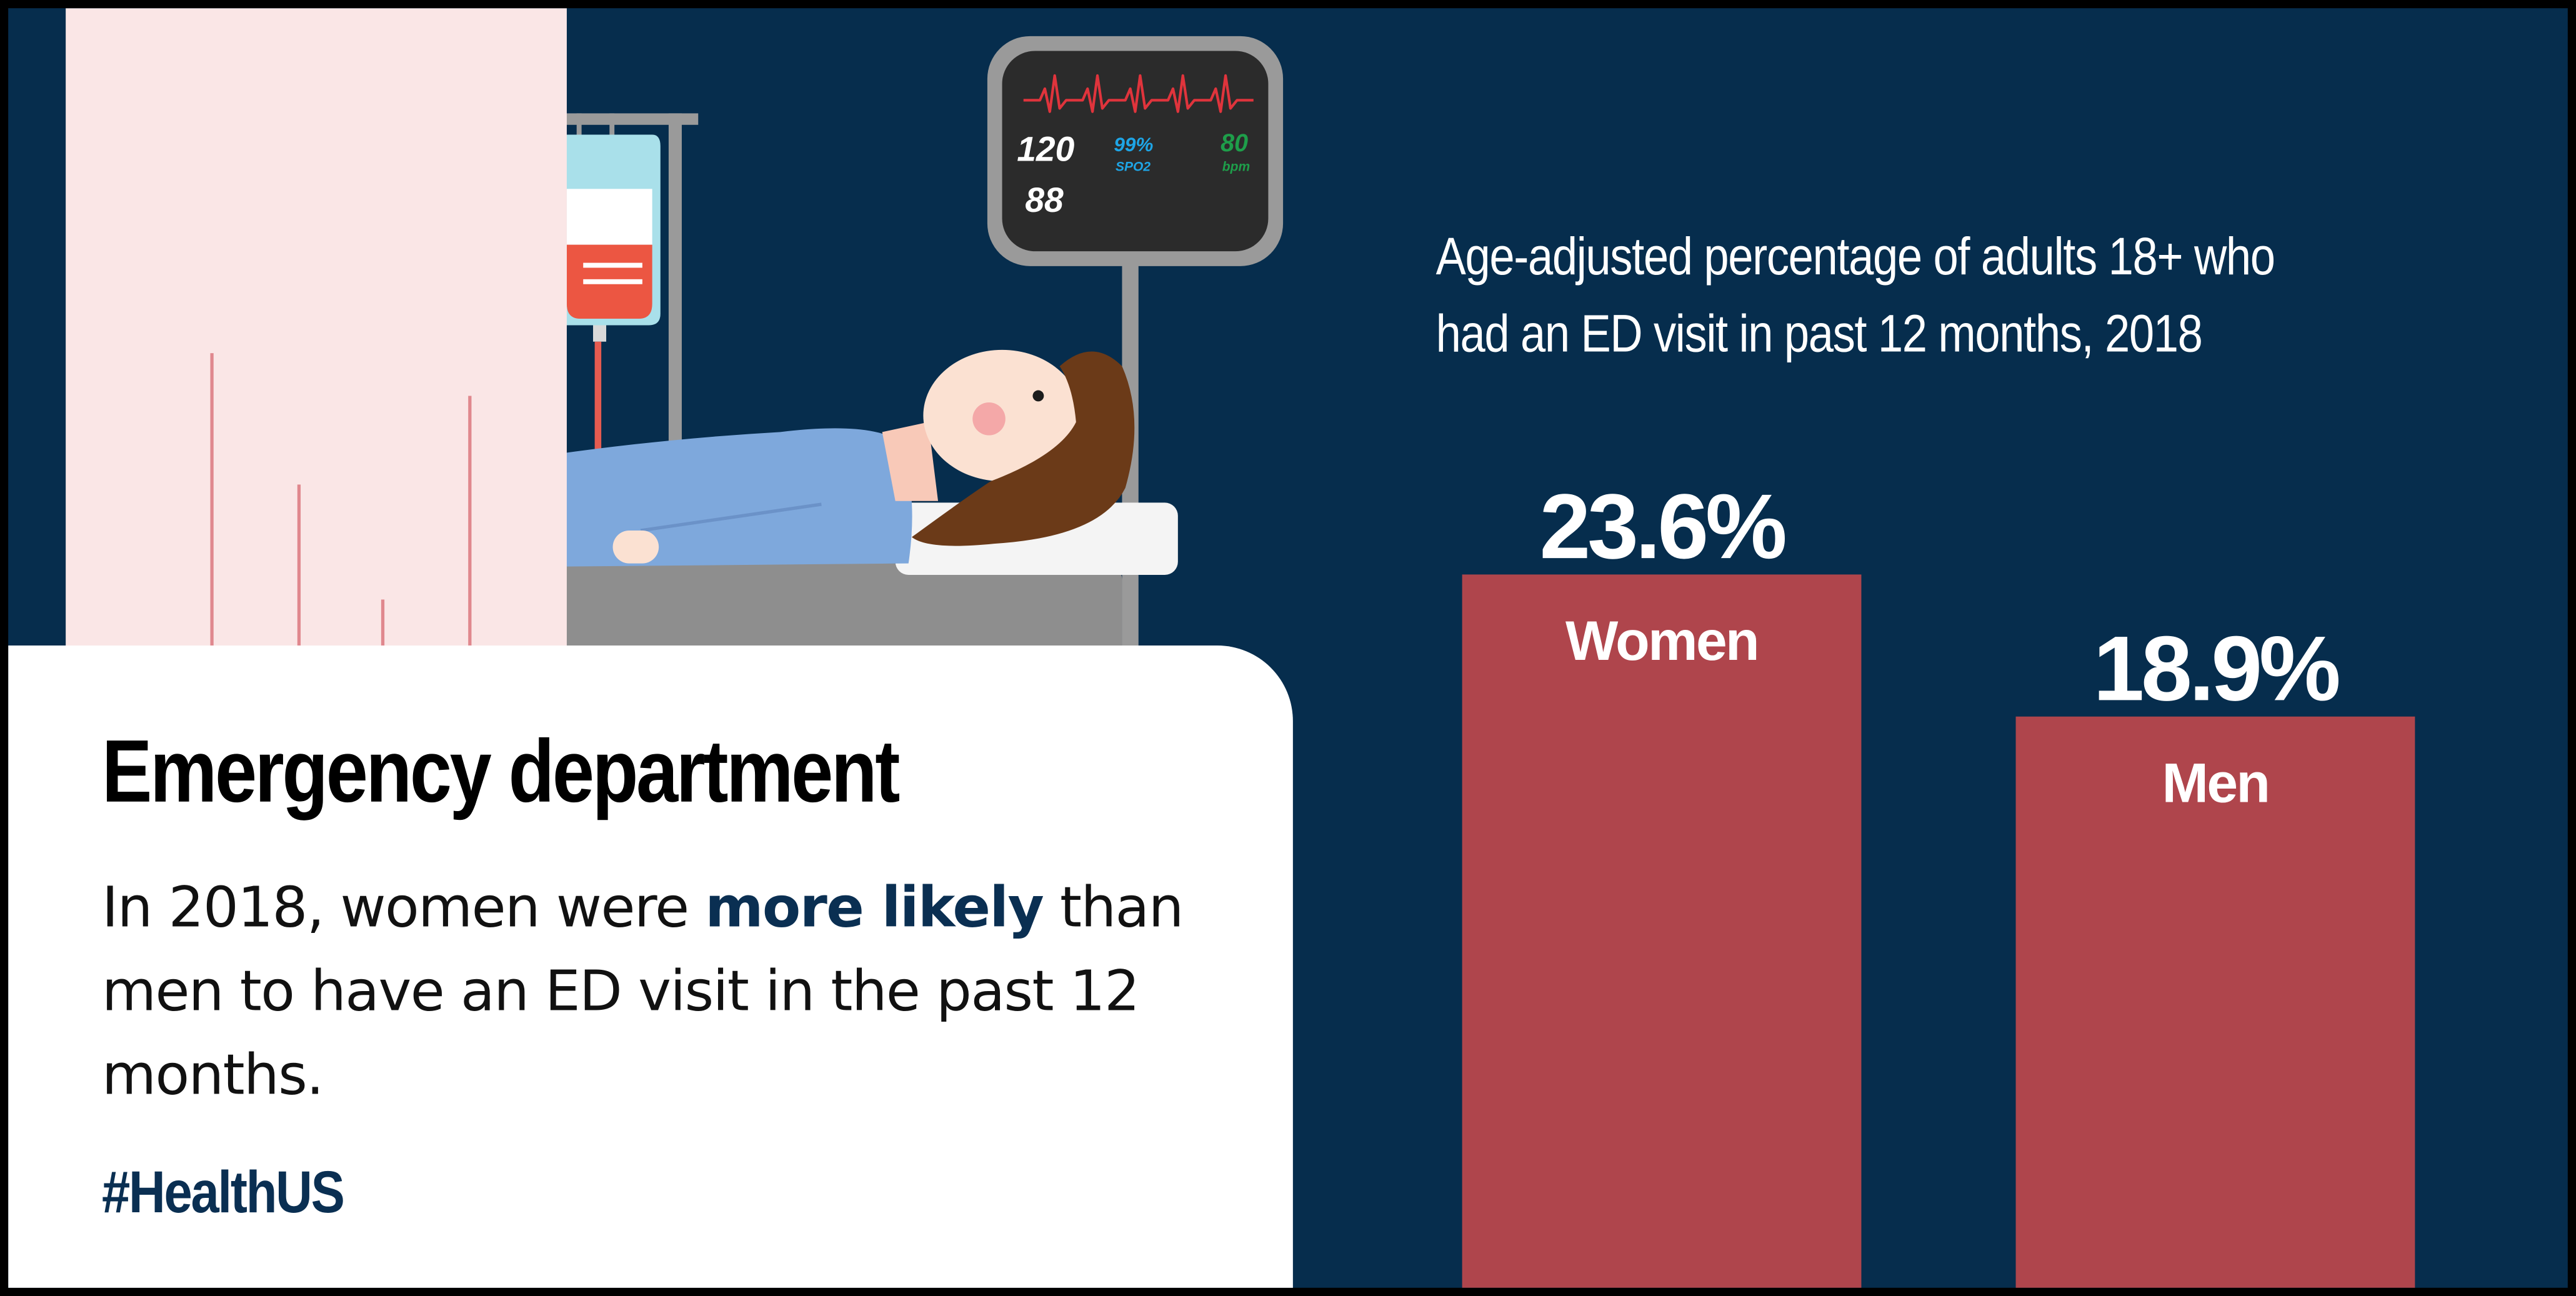 This screenshot has height=1296, width=2576. I want to click on value-label-men: 18.9%, so click(2215, 668).